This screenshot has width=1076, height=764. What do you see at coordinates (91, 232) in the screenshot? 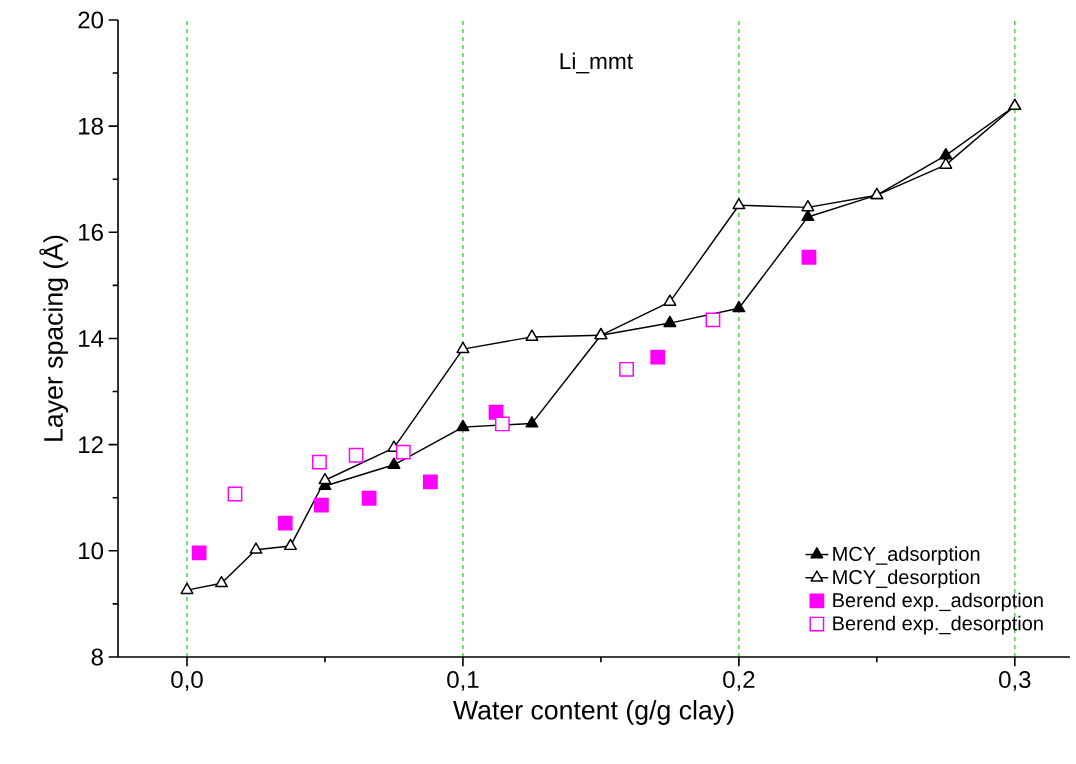
I see `y-tick-label: 16` at bounding box center [91, 232].